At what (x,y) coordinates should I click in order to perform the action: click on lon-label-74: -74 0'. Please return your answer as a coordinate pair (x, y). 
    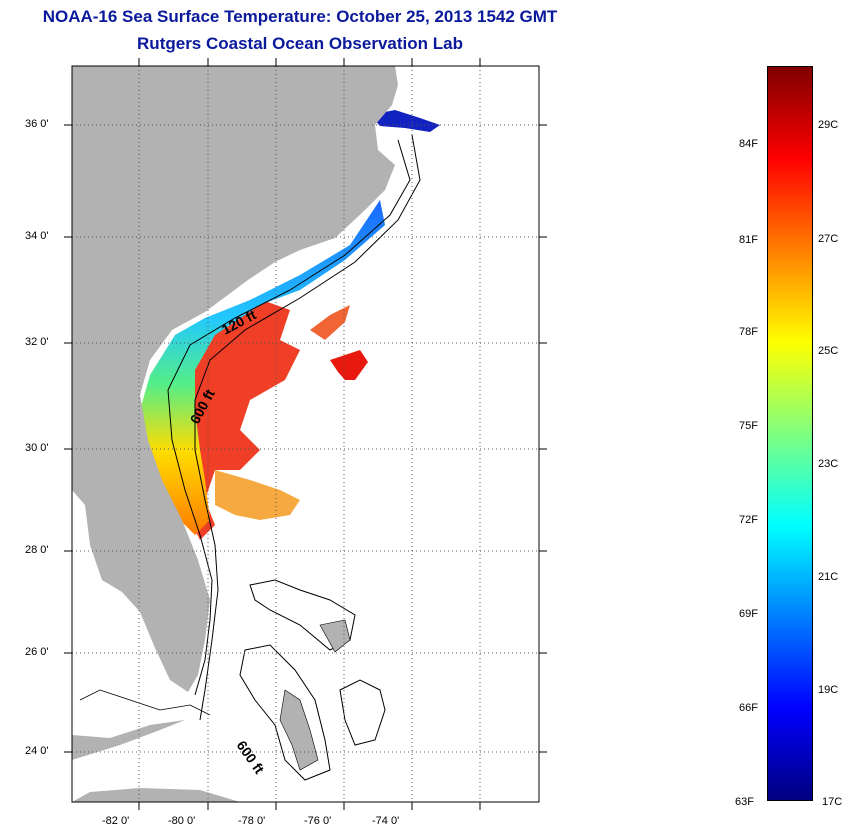
    Looking at the image, I should click on (386, 821).